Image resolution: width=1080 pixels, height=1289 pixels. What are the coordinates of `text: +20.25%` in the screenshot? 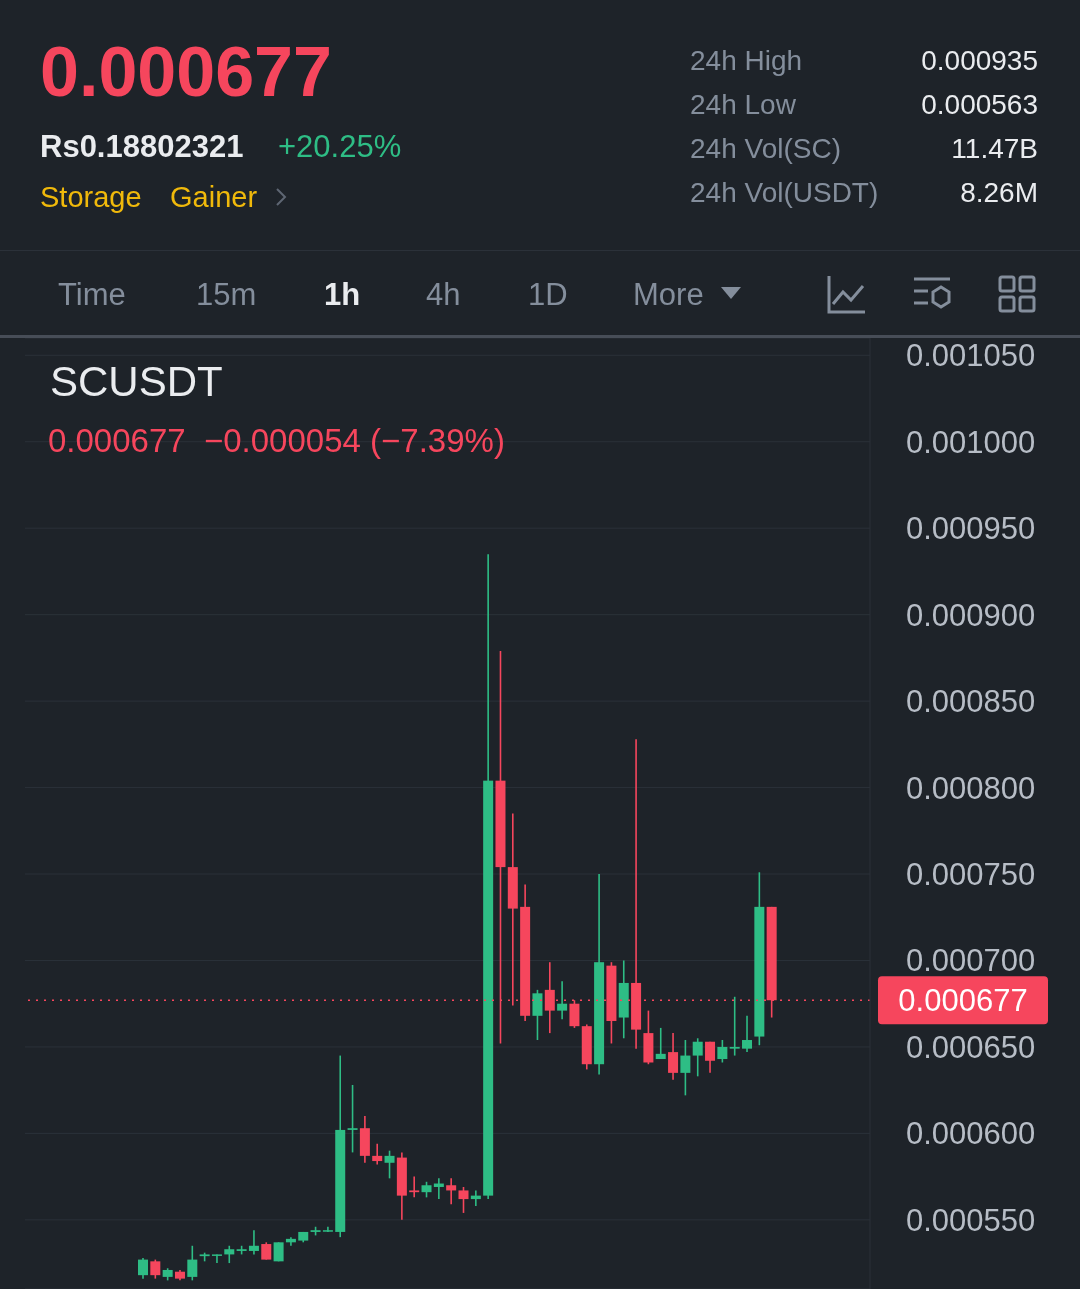 It's located at (340, 147).